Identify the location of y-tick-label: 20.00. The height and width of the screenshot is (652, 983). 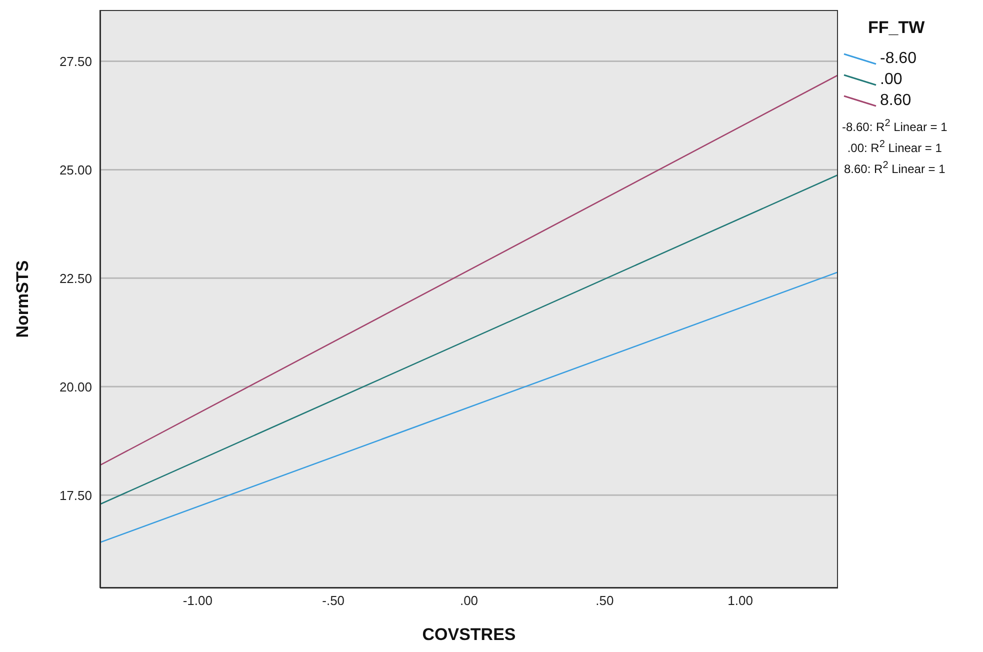
(75, 386).